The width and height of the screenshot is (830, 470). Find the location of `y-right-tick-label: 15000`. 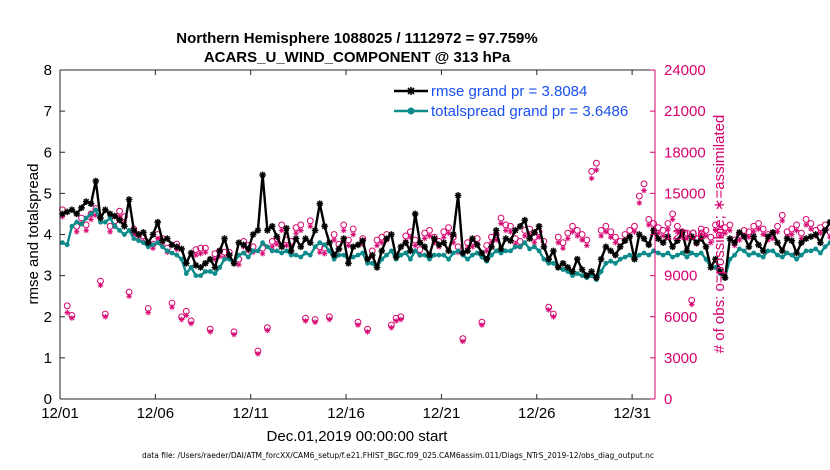

y-right-tick-label: 15000 is located at coordinates (685, 193).